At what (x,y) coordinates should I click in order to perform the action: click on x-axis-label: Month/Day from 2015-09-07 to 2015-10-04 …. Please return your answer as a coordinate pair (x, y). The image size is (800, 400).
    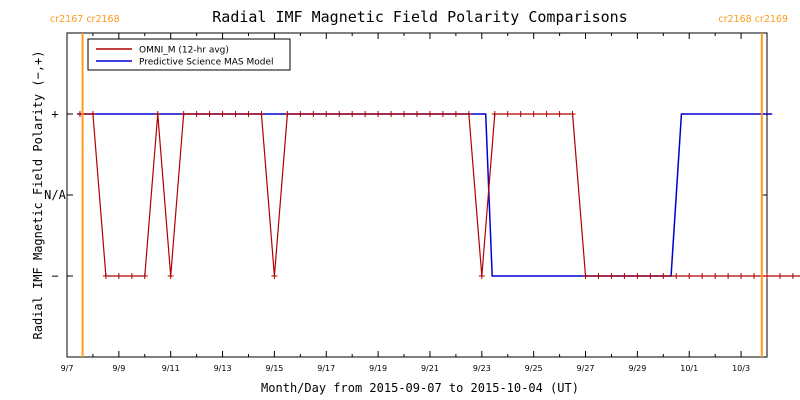
    Looking at the image, I should click on (420, 388).